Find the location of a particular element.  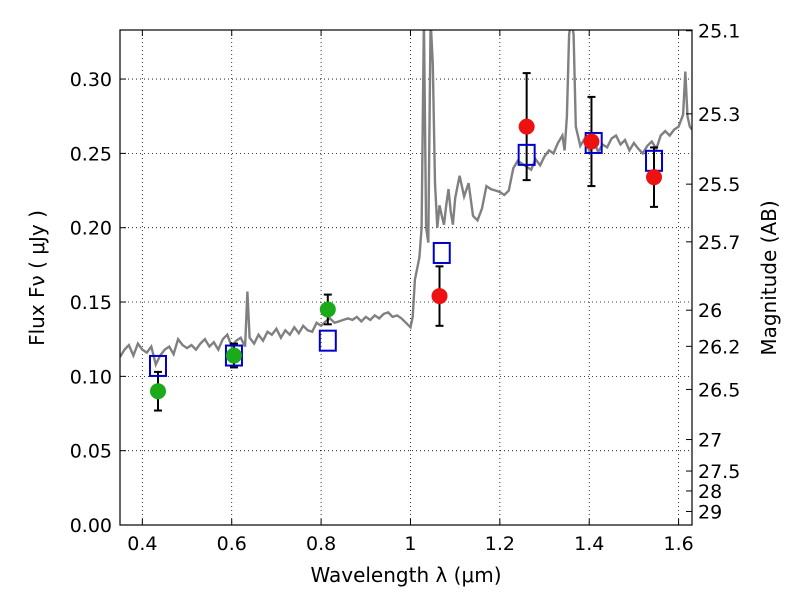

y-tick-label: 0.25 is located at coordinates (91, 154).